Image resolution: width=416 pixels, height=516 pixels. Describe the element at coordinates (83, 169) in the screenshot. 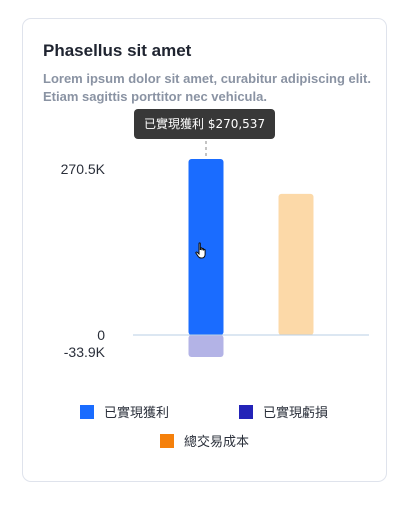

I see `y-tick-label: 270.5K` at that location.